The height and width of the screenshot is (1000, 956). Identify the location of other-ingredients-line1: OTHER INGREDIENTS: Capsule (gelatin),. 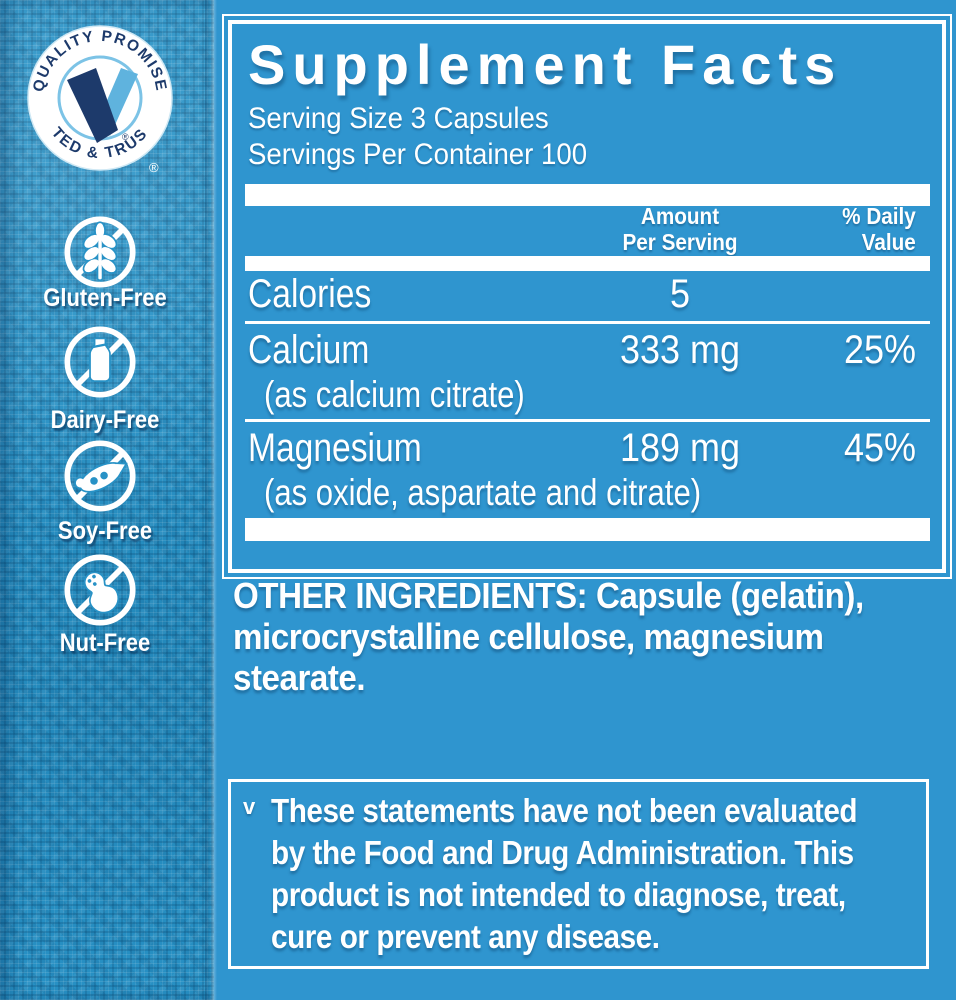
(555, 595).